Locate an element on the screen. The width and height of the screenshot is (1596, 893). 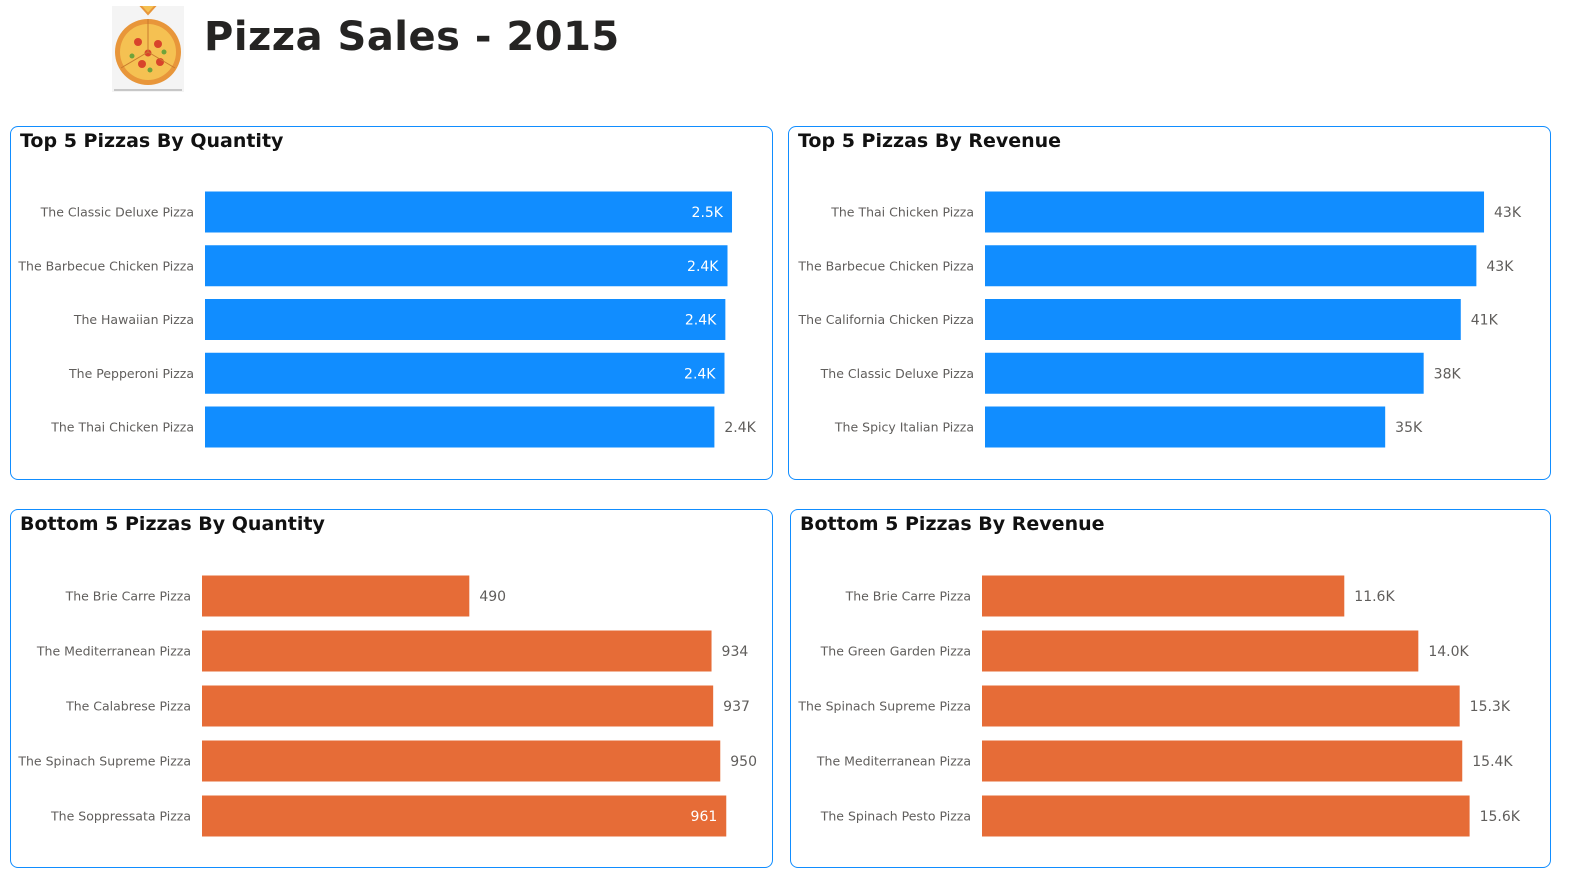
category-label: The Calabrese Pizza is located at coordinates (128, 706).